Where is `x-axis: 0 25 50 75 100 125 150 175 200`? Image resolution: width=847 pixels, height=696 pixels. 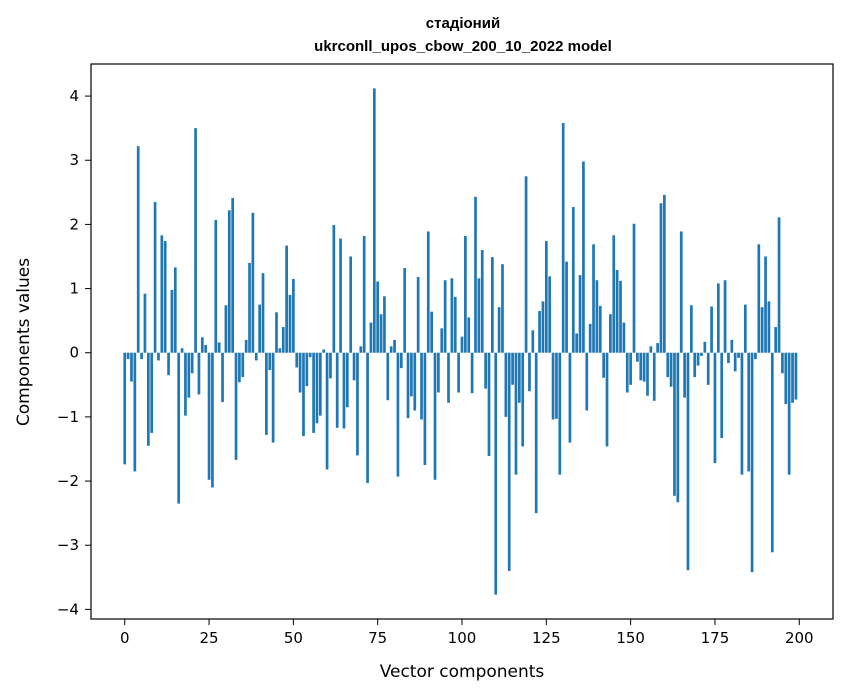 x-axis: 0 25 50 75 100 125 150 175 200 is located at coordinates (467, 633).